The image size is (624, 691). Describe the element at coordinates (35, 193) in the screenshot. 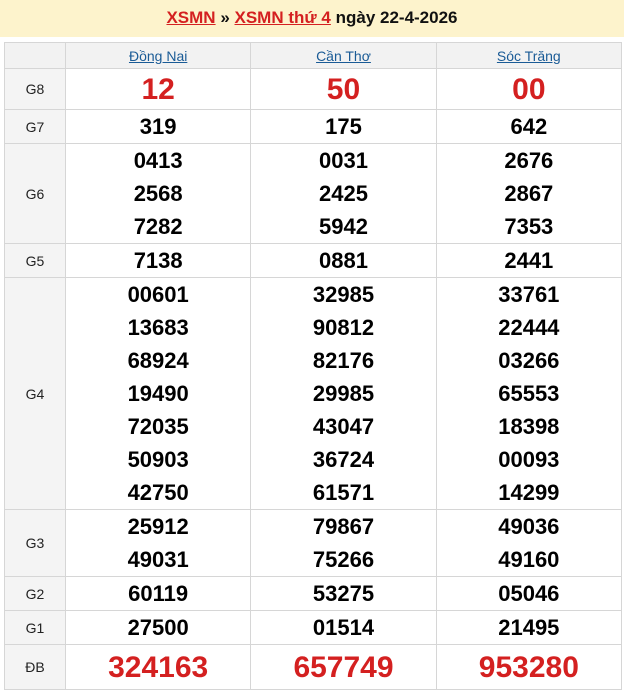

I see `prize-label: G6` at that location.